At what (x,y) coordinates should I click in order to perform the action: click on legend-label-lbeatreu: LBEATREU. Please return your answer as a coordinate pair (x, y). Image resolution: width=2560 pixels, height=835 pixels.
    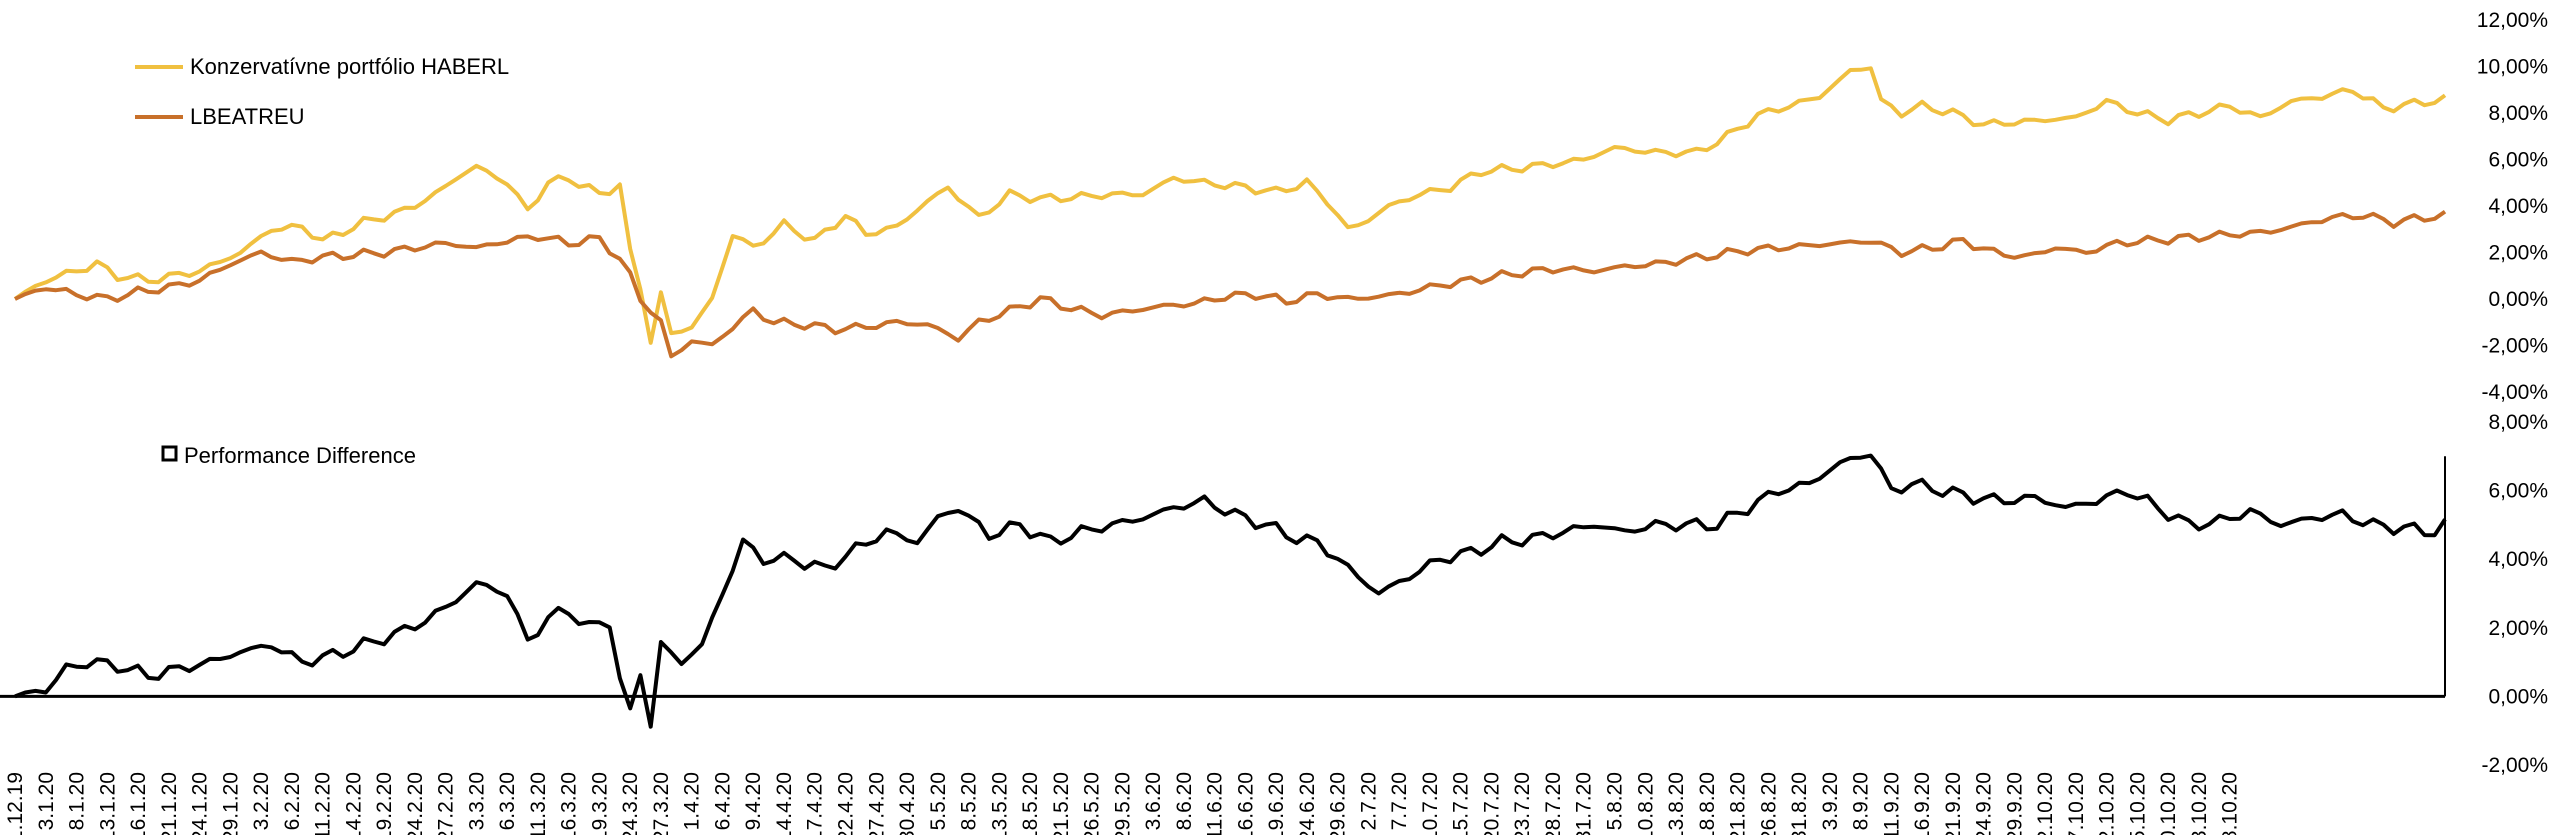
    Looking at the image, I should click on (247, 116).